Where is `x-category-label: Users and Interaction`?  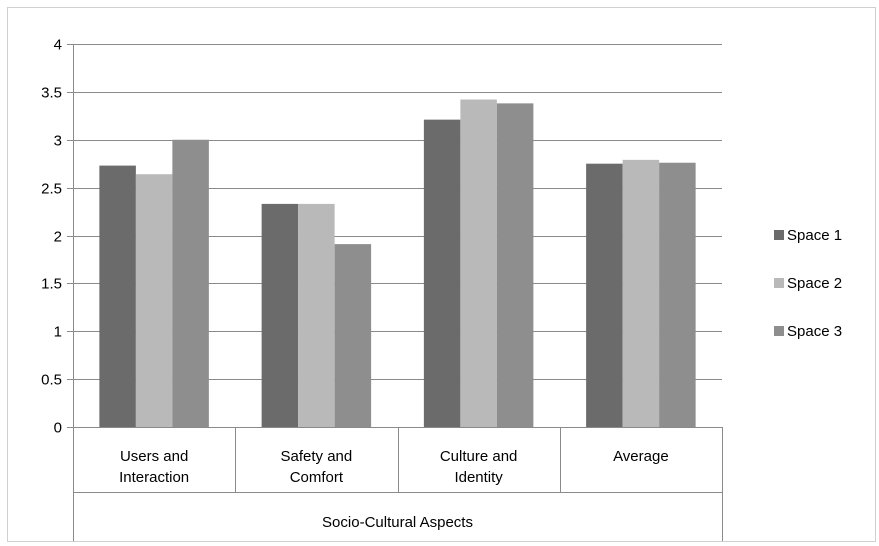 x-category-label: Users and Interaction is located at coordinates (154, 467).